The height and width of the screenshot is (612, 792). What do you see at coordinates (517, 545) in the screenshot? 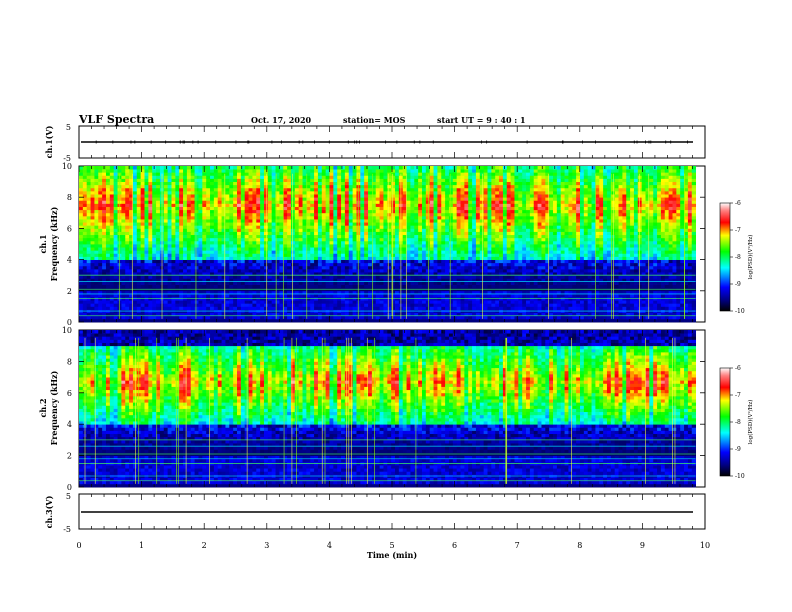
I see `time-tick-label: 7` at bounding box center [517, 545].